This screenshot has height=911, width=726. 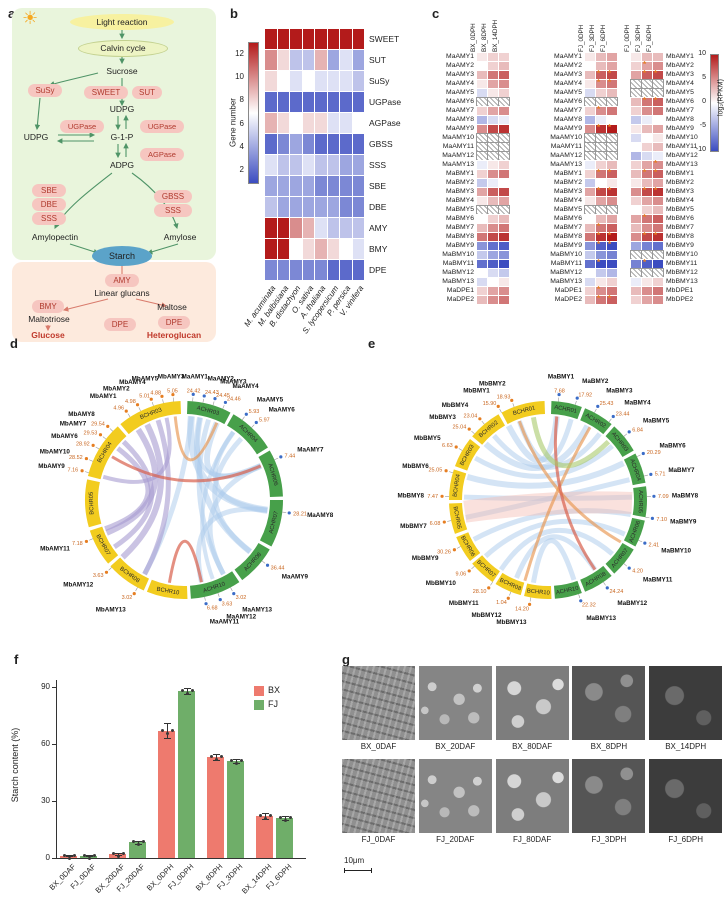 What do you see at coordinates (384, 39) in the screenshot?
I see `gene-family-label: SWEET` at bounding box center [384, 39].